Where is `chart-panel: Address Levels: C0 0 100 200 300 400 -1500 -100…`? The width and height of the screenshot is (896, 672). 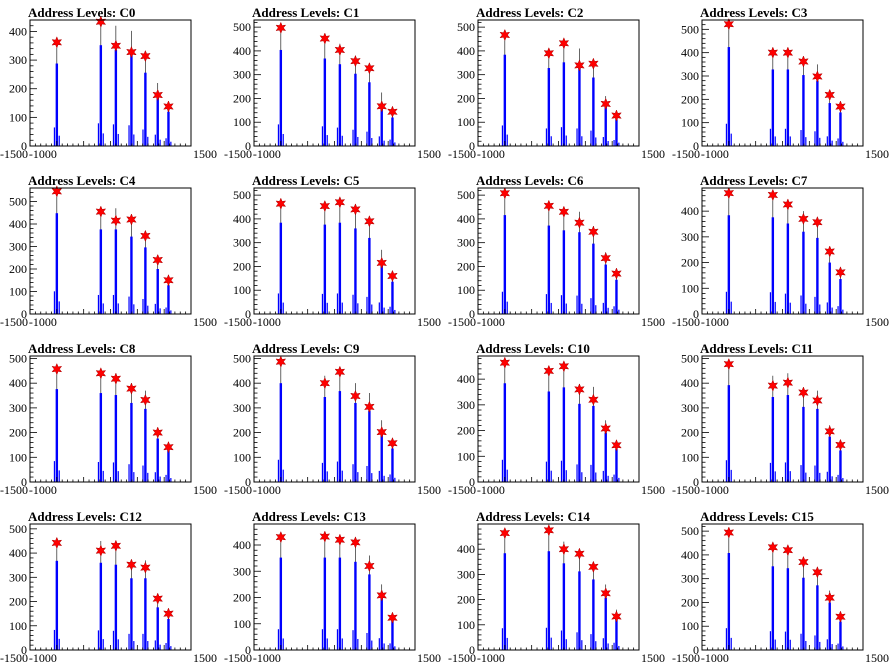 chart-panel: Address Levels: C0 0 100 200 300 400 -1500 -100… is located at coordinates (112, 84).